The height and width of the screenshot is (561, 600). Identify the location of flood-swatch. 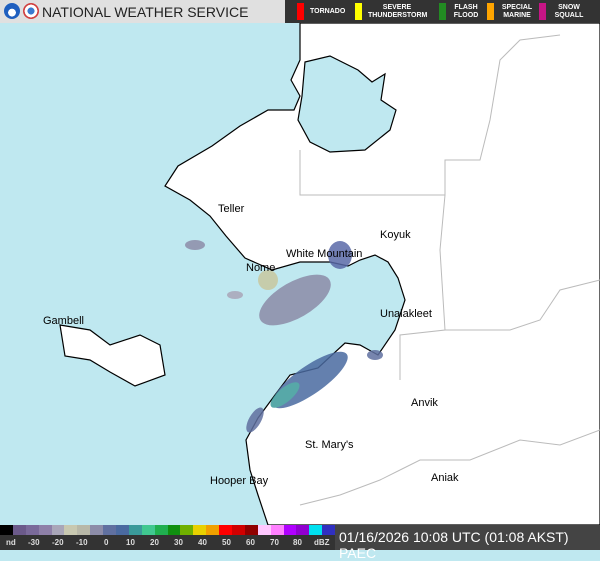
(442, 11).